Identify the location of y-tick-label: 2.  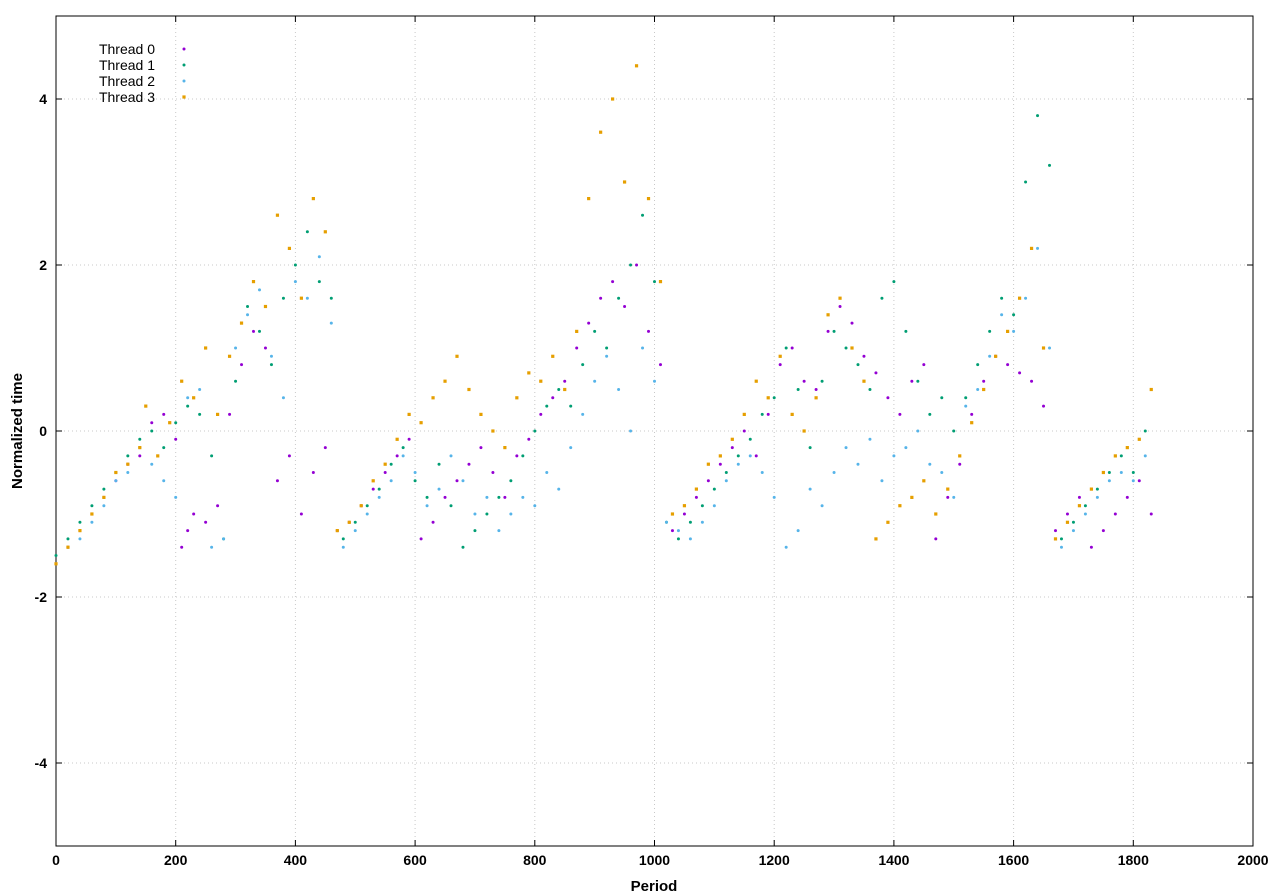
(43, 265).